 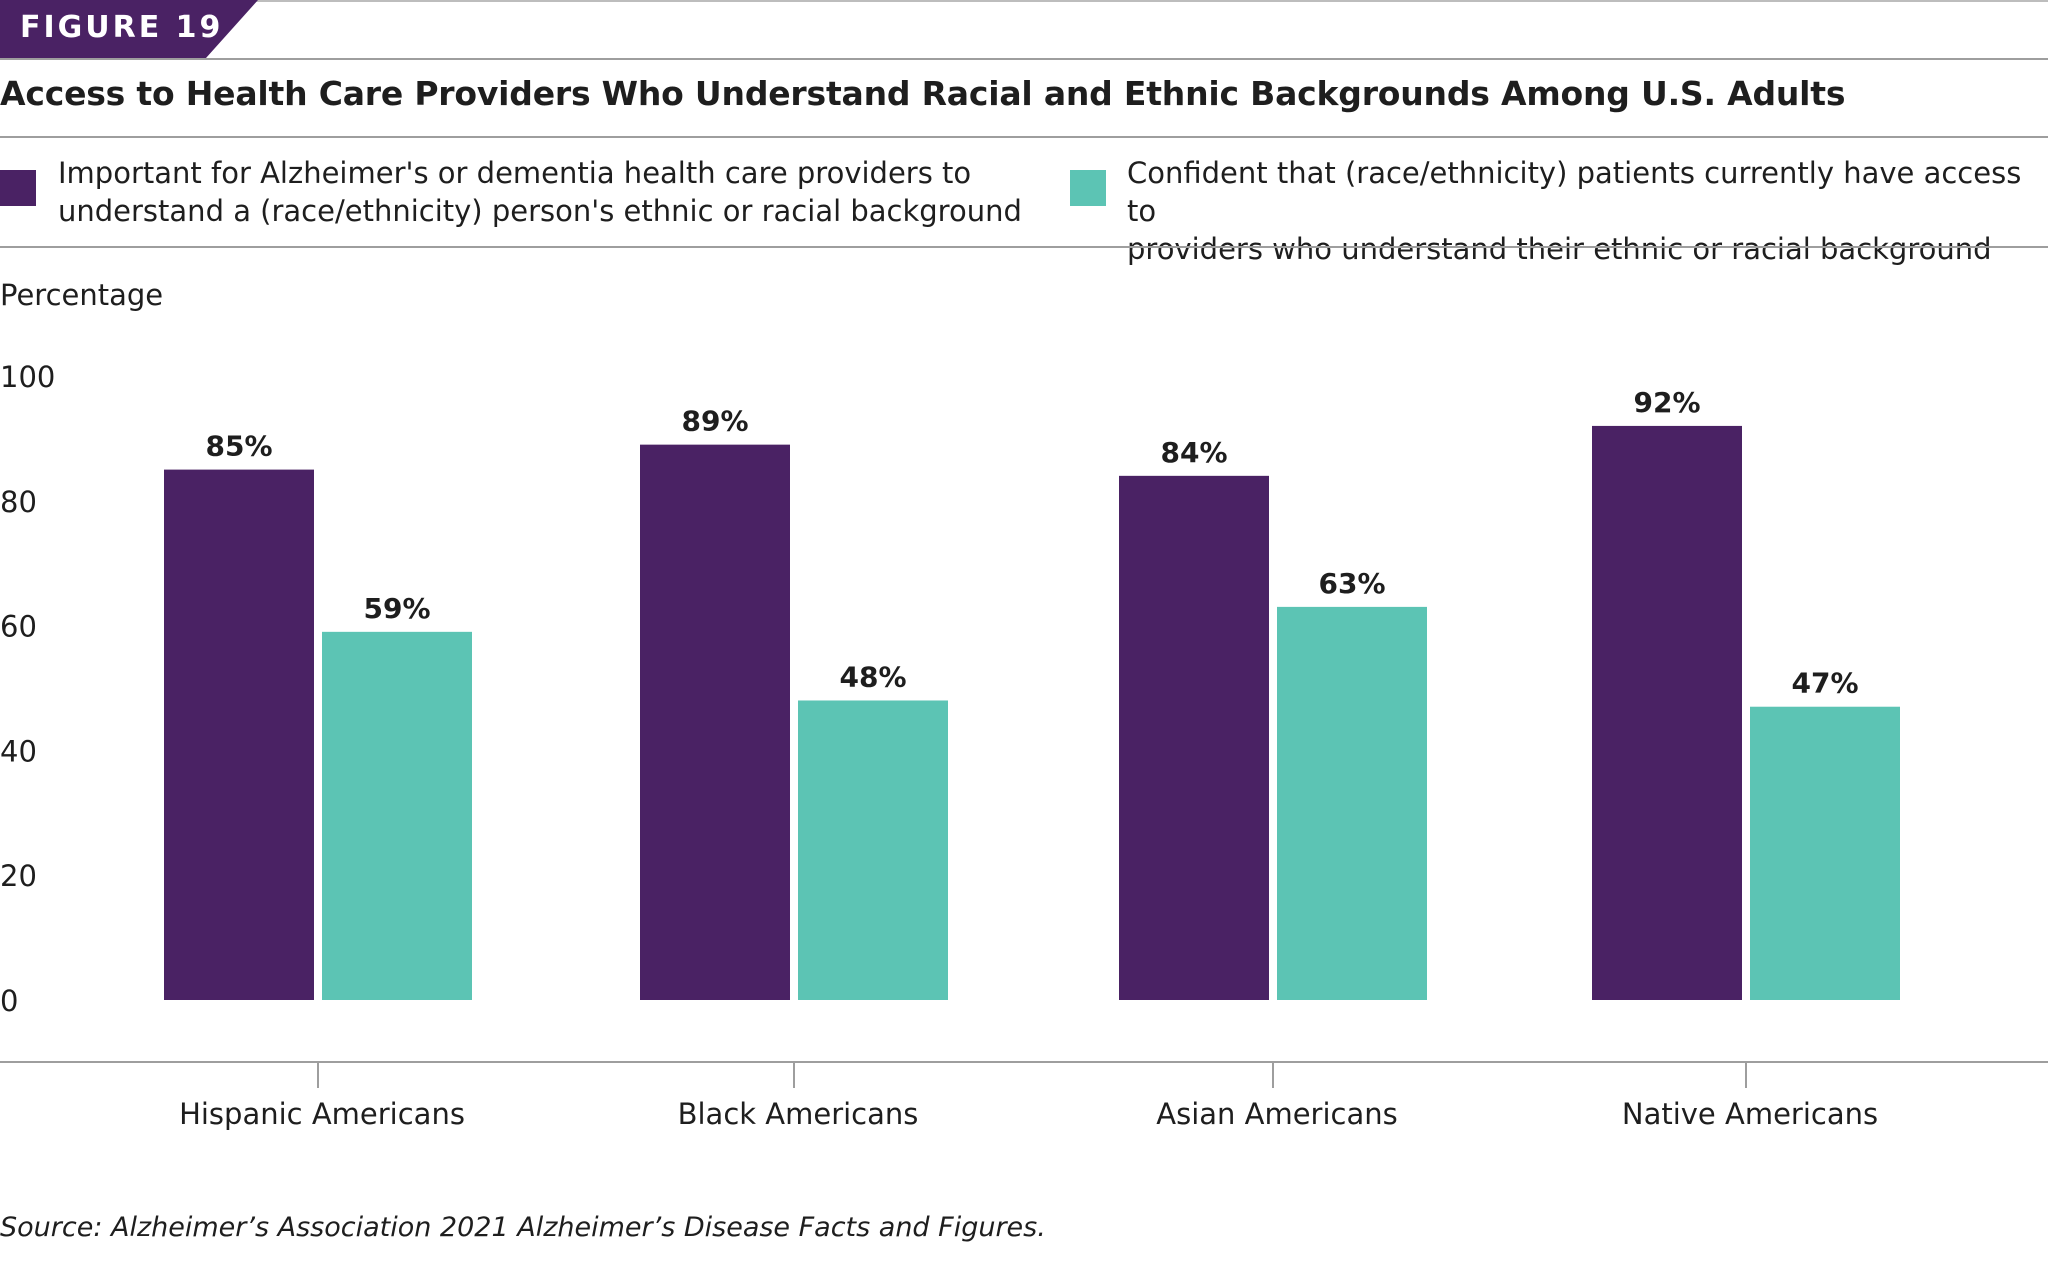 What do you see at coordinates (1024, 59) in the screenshot?
I see `title-top-rule` at bounding box center [1024, 59].